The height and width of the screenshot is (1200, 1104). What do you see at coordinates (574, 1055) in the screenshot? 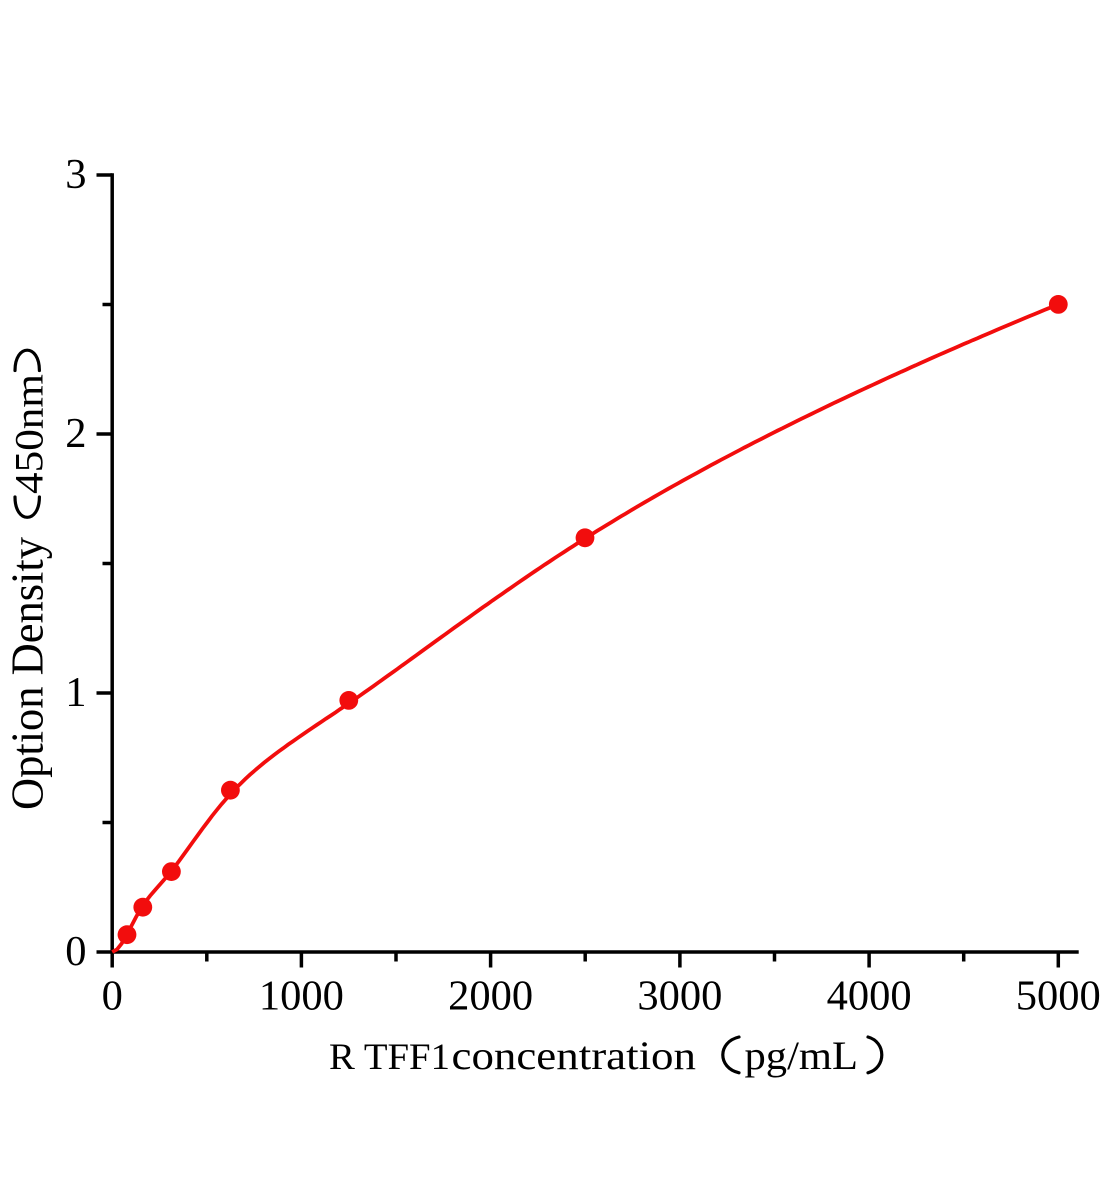
I see `svg-text: concentration` at bounding box center [574, 1055].